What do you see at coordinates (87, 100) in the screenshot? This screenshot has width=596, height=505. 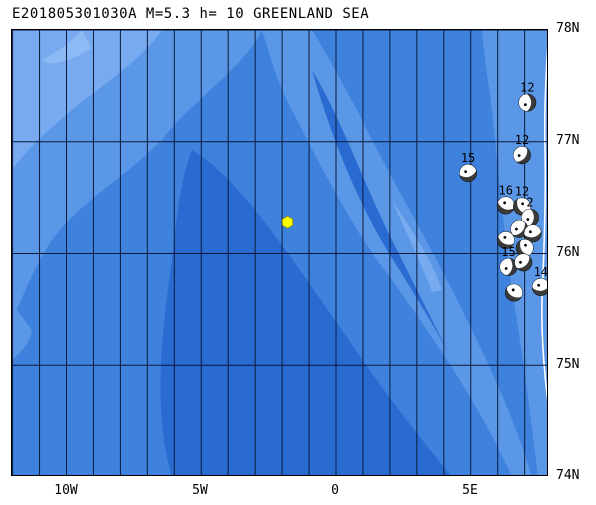 I see `greenland-shelf-area` at bounding box center [87, 100].